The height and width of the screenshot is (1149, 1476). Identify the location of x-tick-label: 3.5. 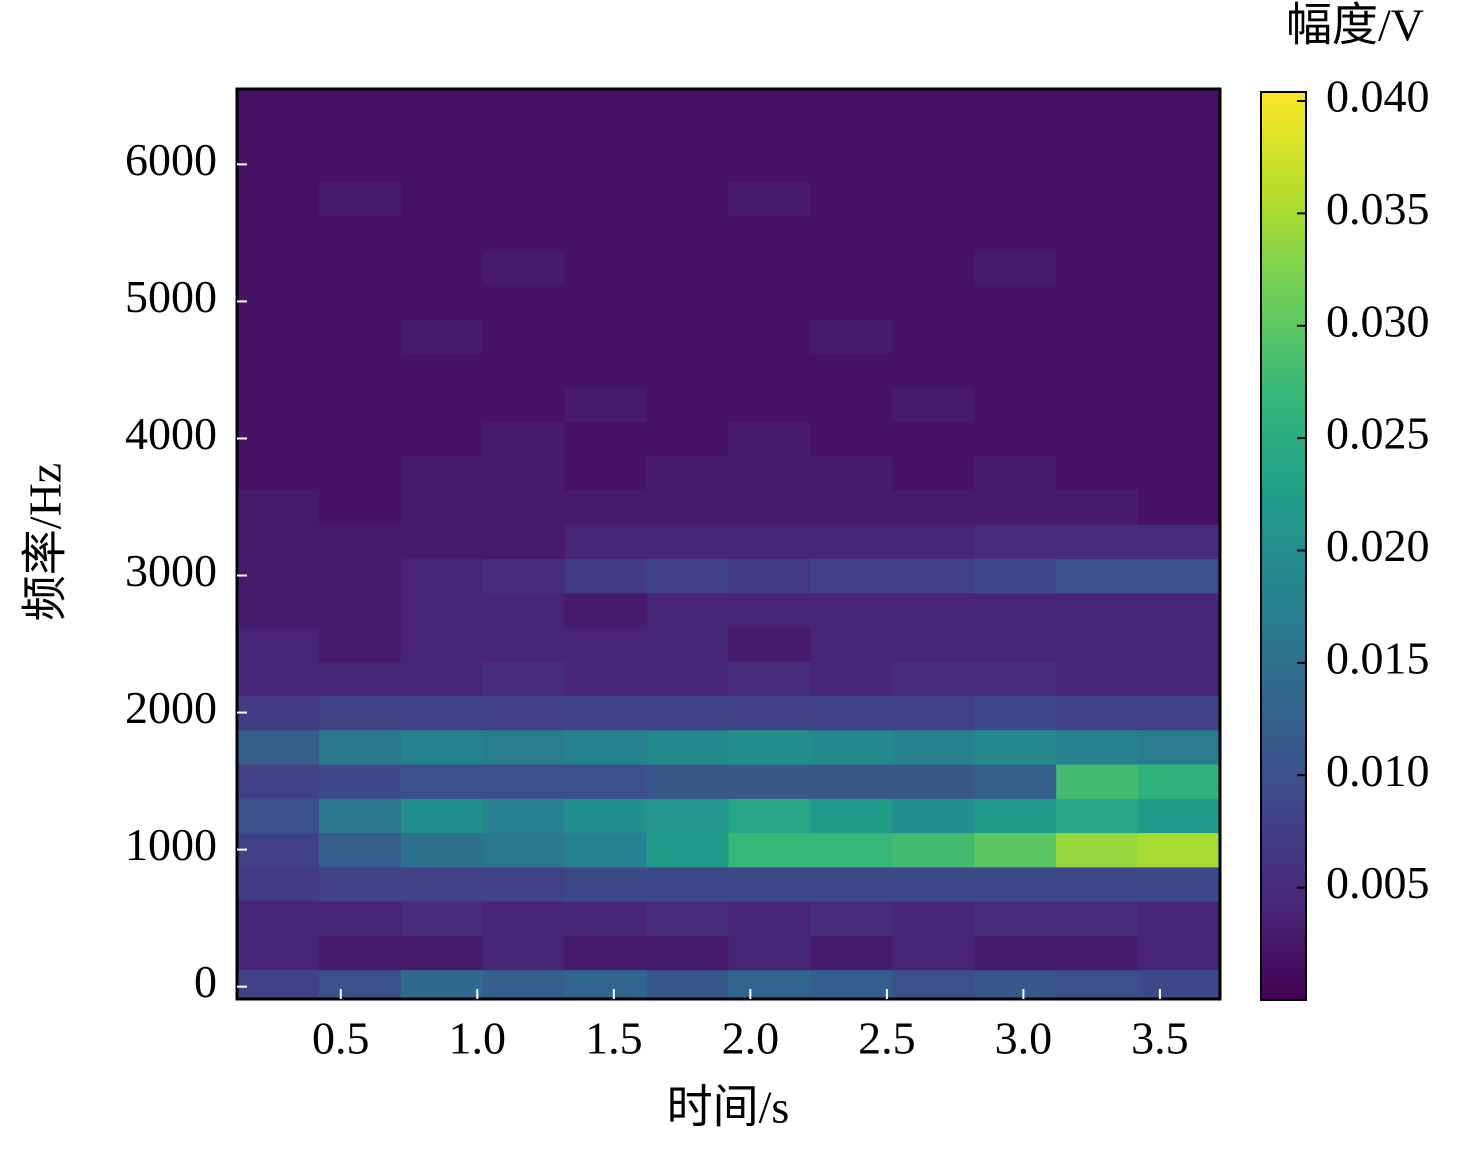
(1160, 1038).